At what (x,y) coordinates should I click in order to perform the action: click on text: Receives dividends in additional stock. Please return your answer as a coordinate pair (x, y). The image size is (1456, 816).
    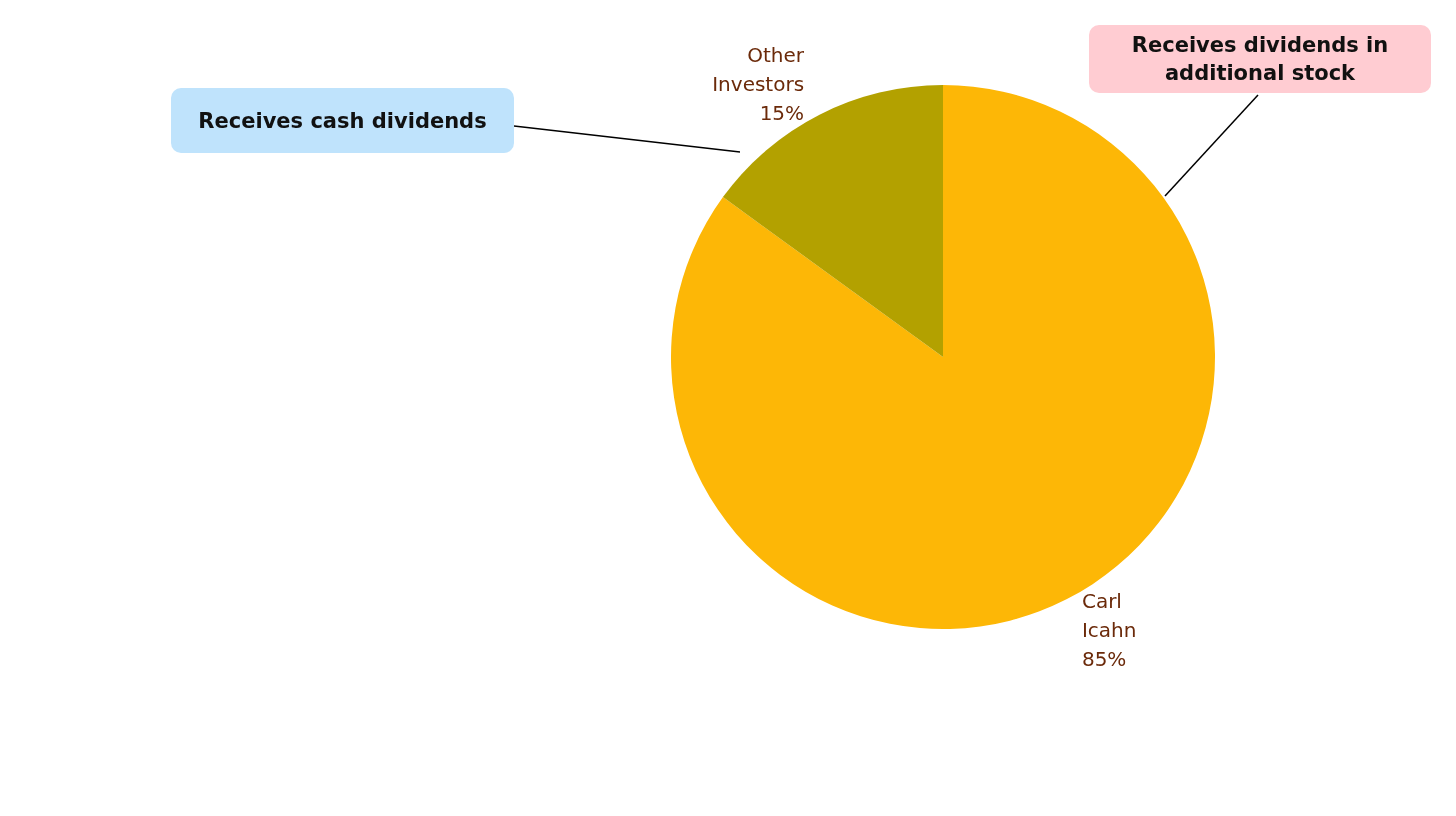
    Looking at the image, I should click on (1260, 59).